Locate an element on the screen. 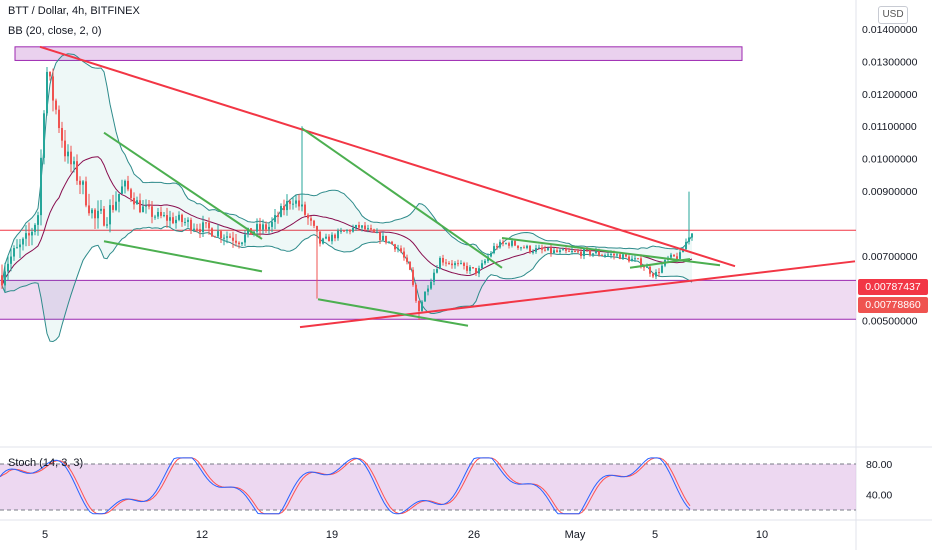 Image resolution: width=932 pixels, height=550 pixels. price-tick-label: 0.01200000 is located at coordinates (890, 95).